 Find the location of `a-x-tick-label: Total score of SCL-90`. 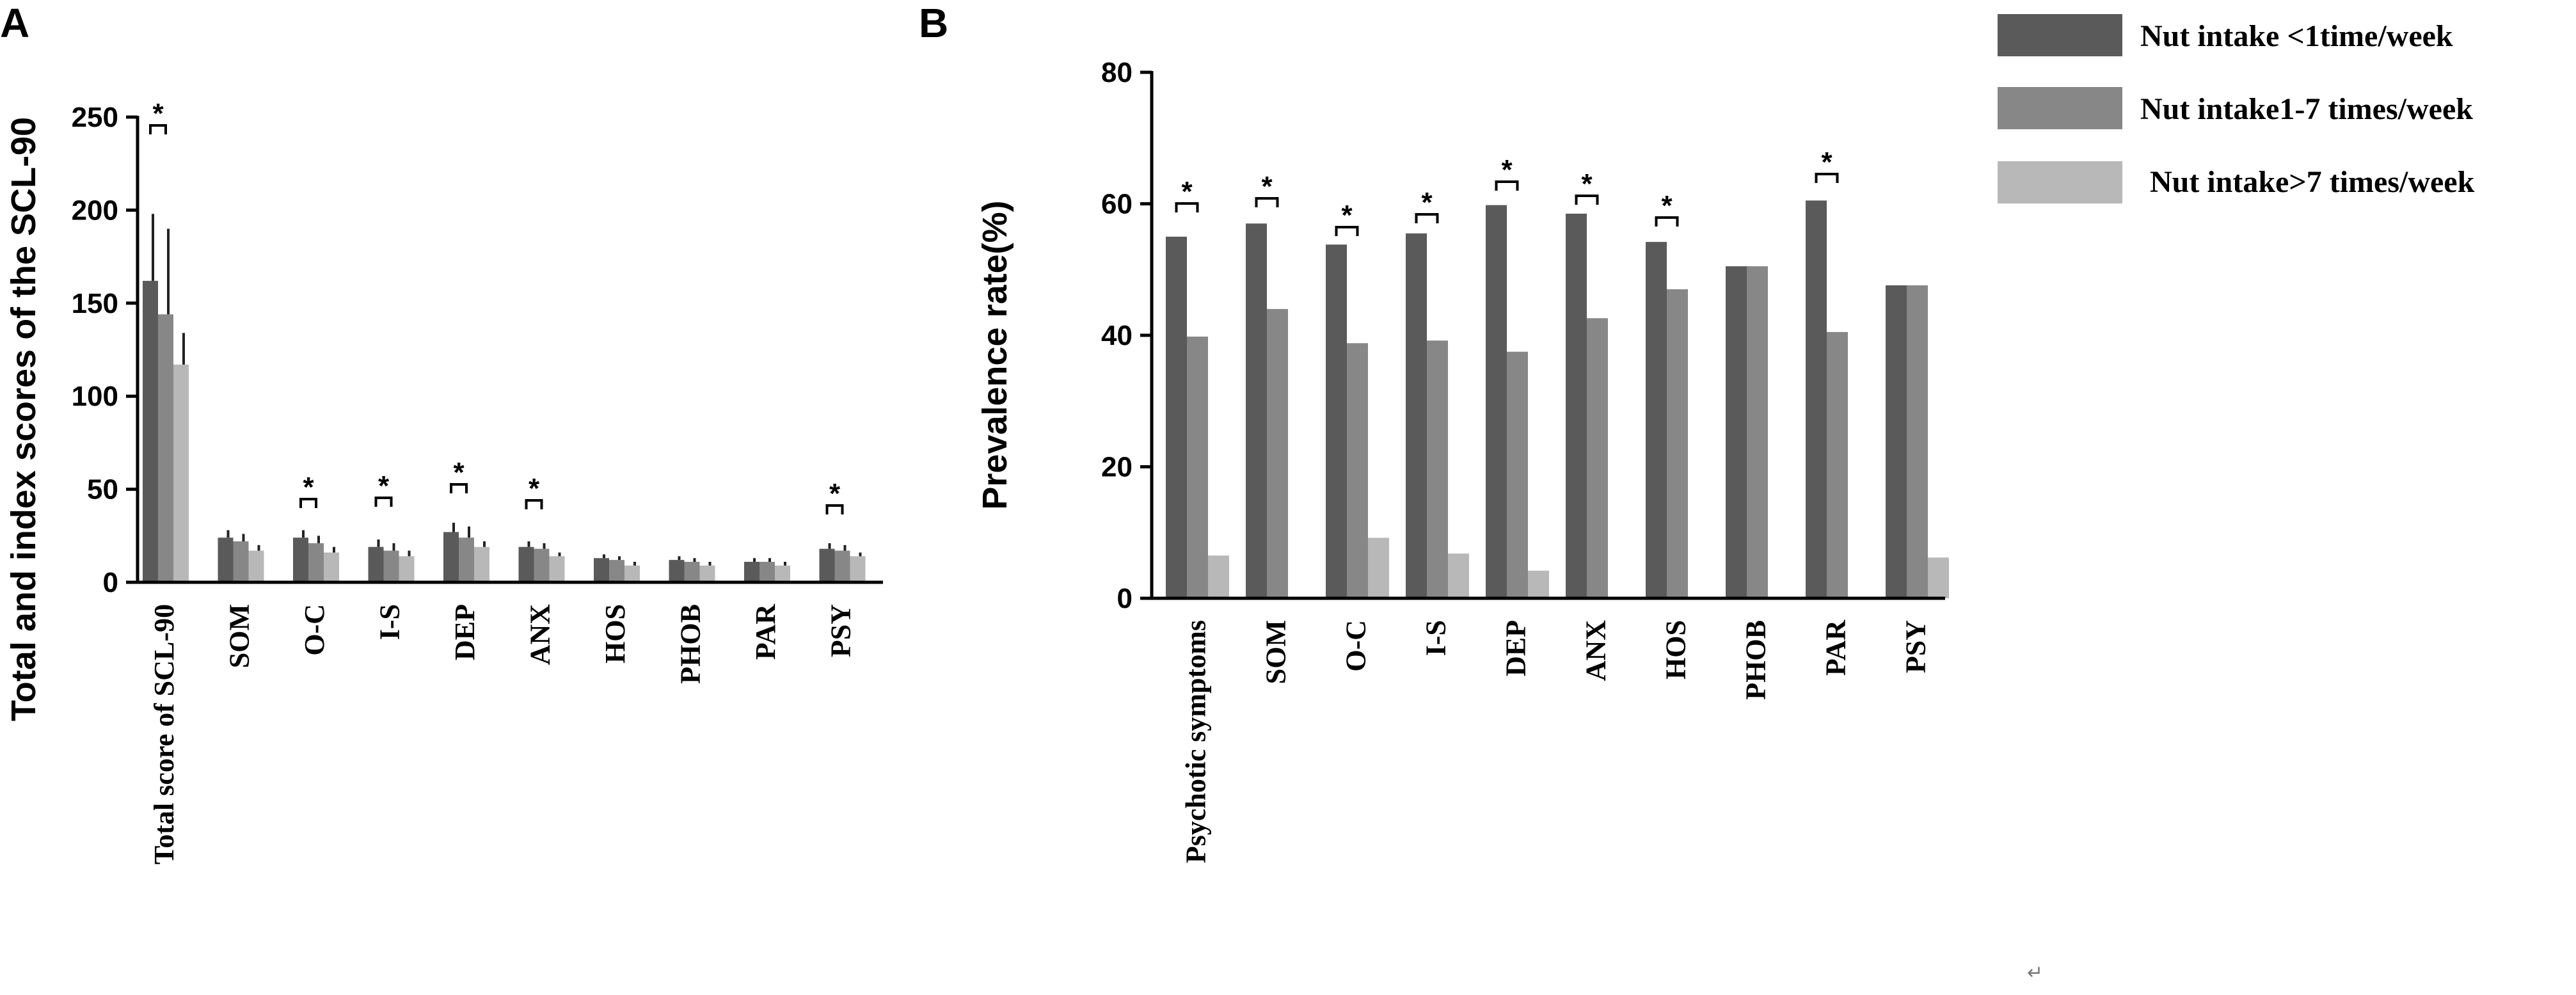

a-x-tick-label: Total score of SCL-90 is located at coordinates (164, 734).